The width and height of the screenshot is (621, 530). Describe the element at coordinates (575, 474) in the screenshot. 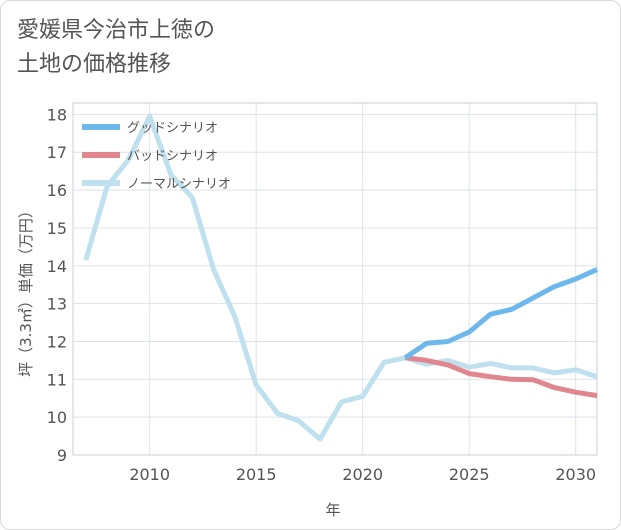

I see `x-tick-label: 2030` at that location.